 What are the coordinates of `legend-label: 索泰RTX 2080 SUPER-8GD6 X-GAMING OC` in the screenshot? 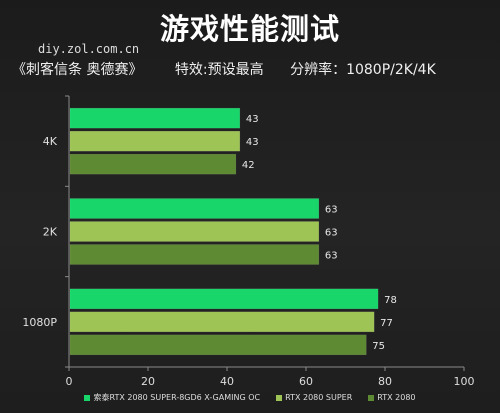 It's located at (177, 397).